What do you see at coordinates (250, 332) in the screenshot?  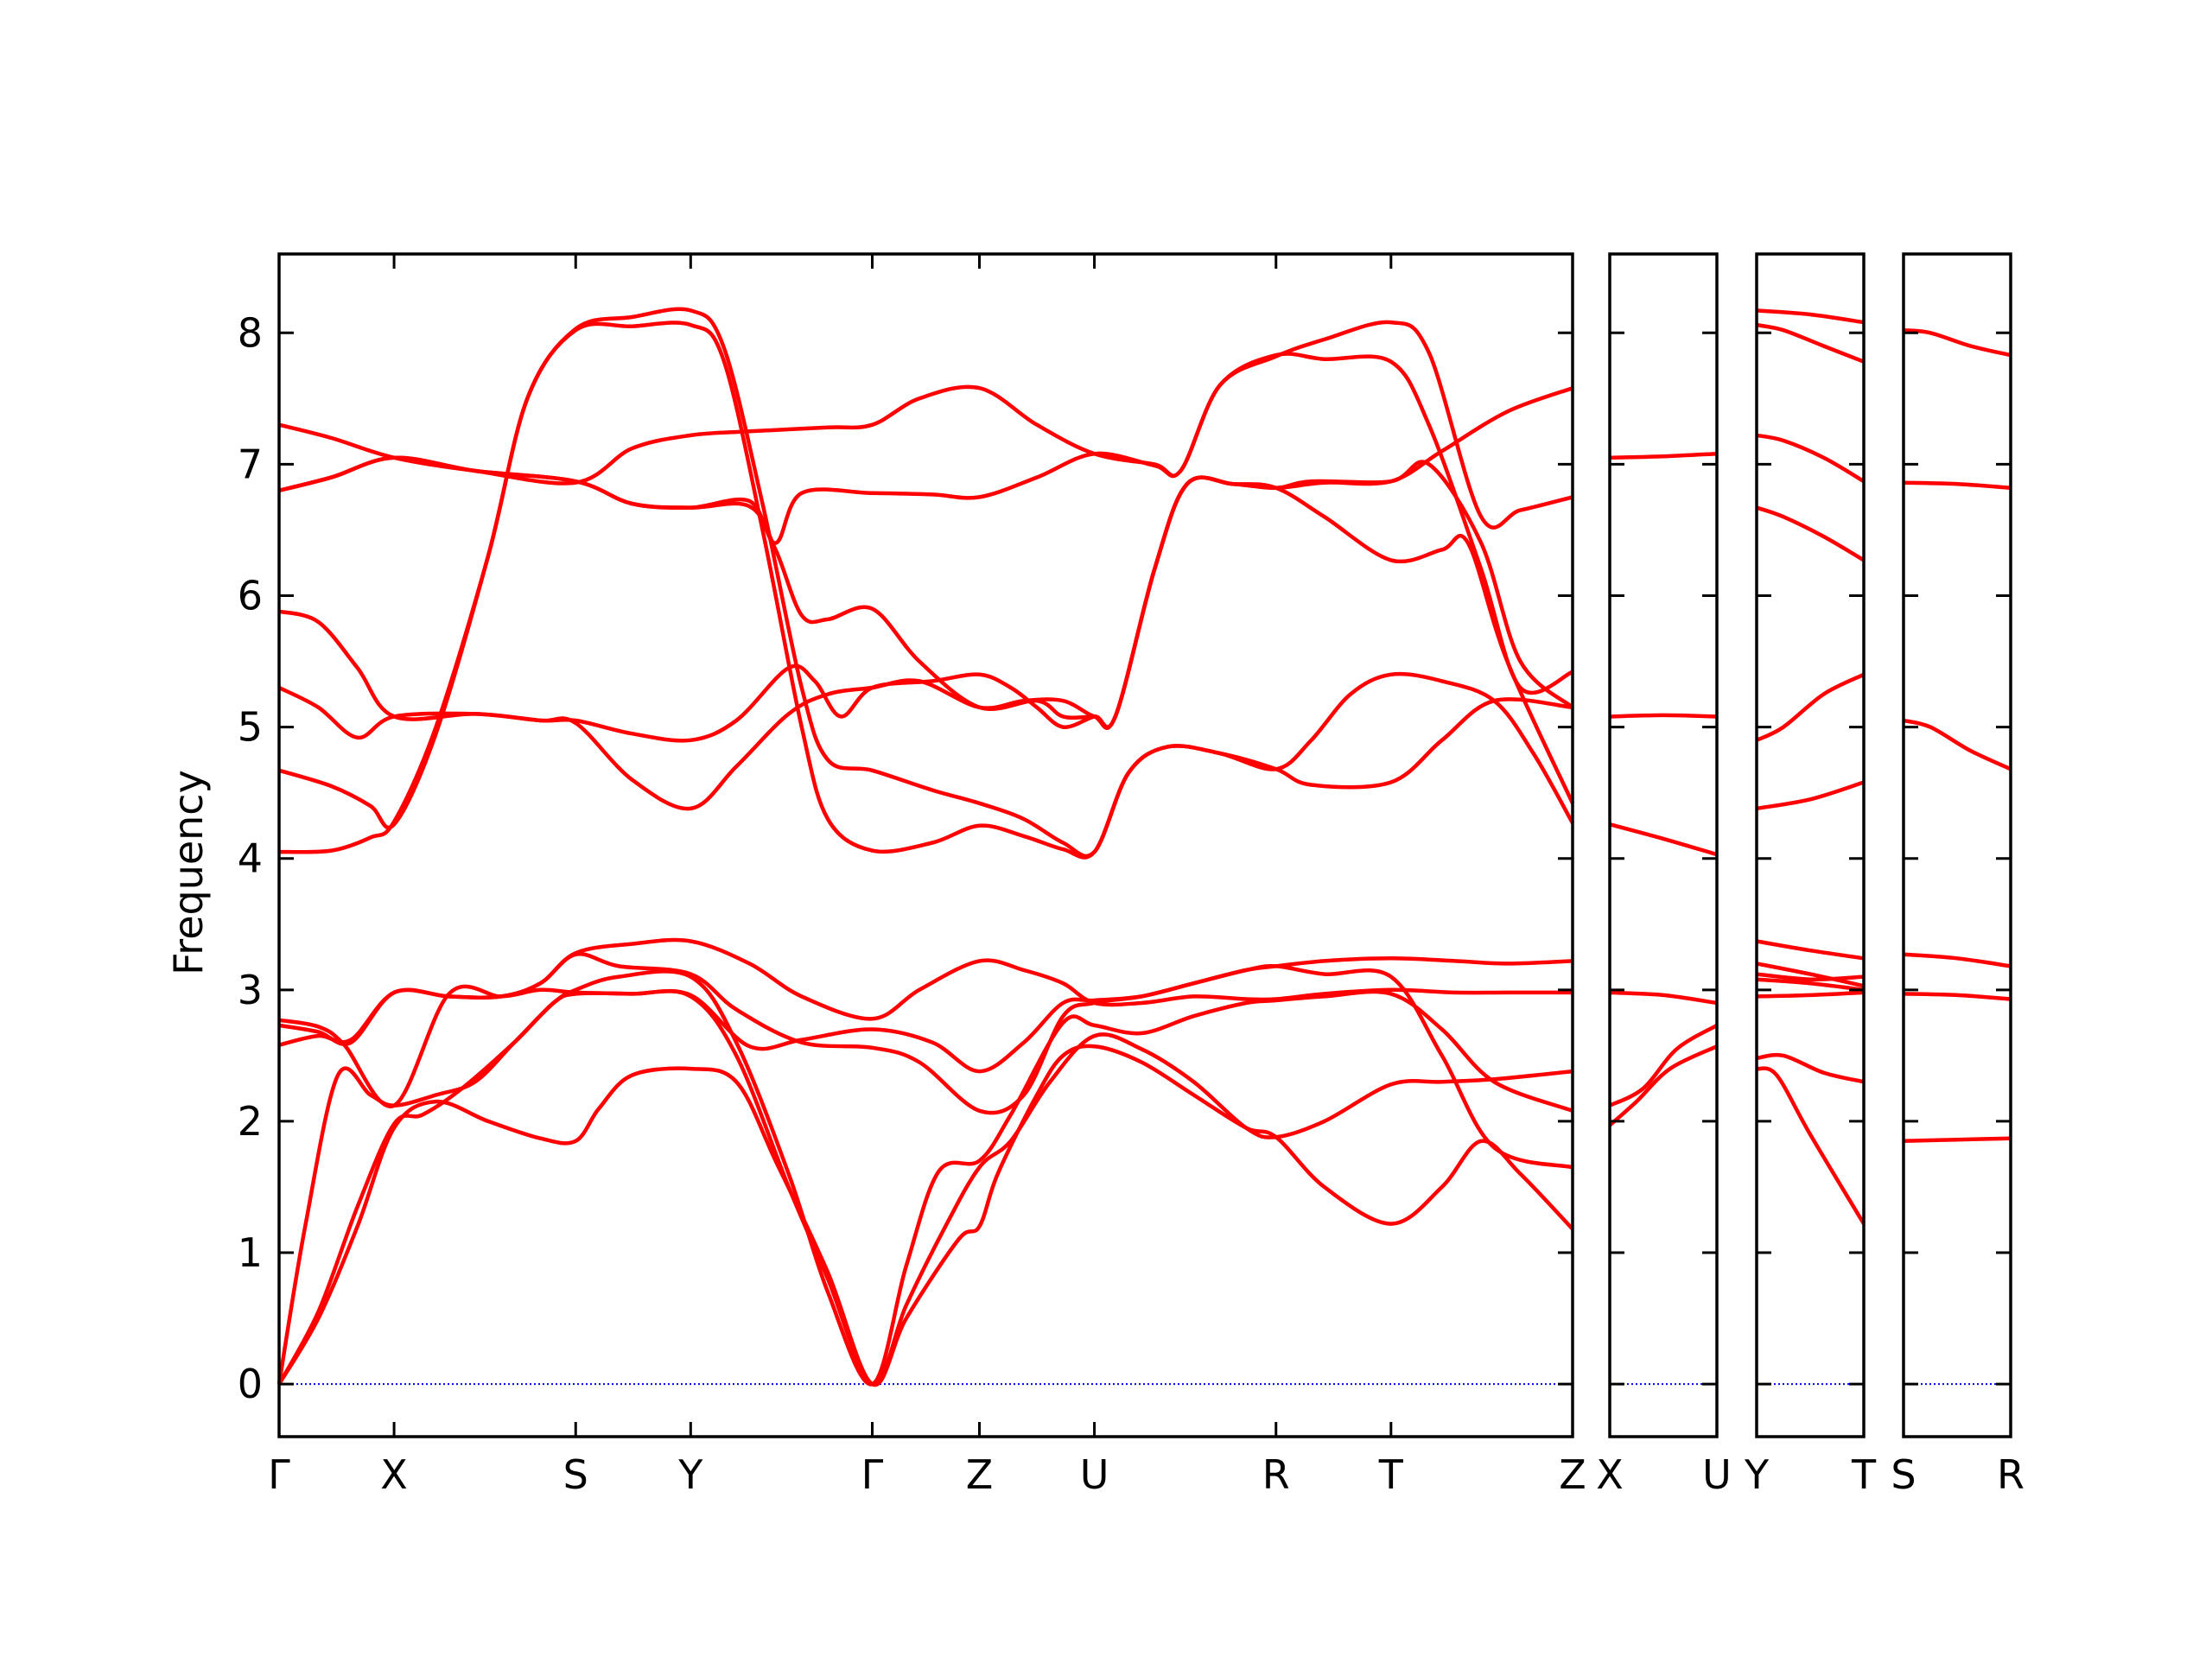 I see `y-tick-label-8: 8` at bounding box center [250, 332].